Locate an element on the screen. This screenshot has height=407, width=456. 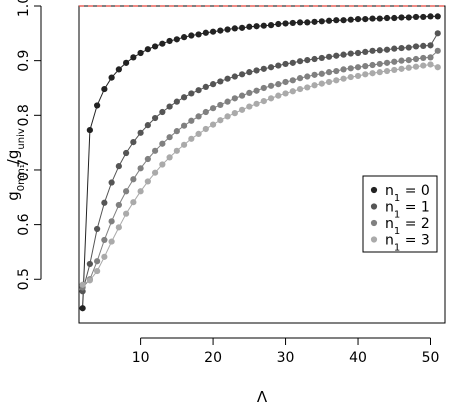
x-tick-label: 20 is located at coordinates (213, 358).